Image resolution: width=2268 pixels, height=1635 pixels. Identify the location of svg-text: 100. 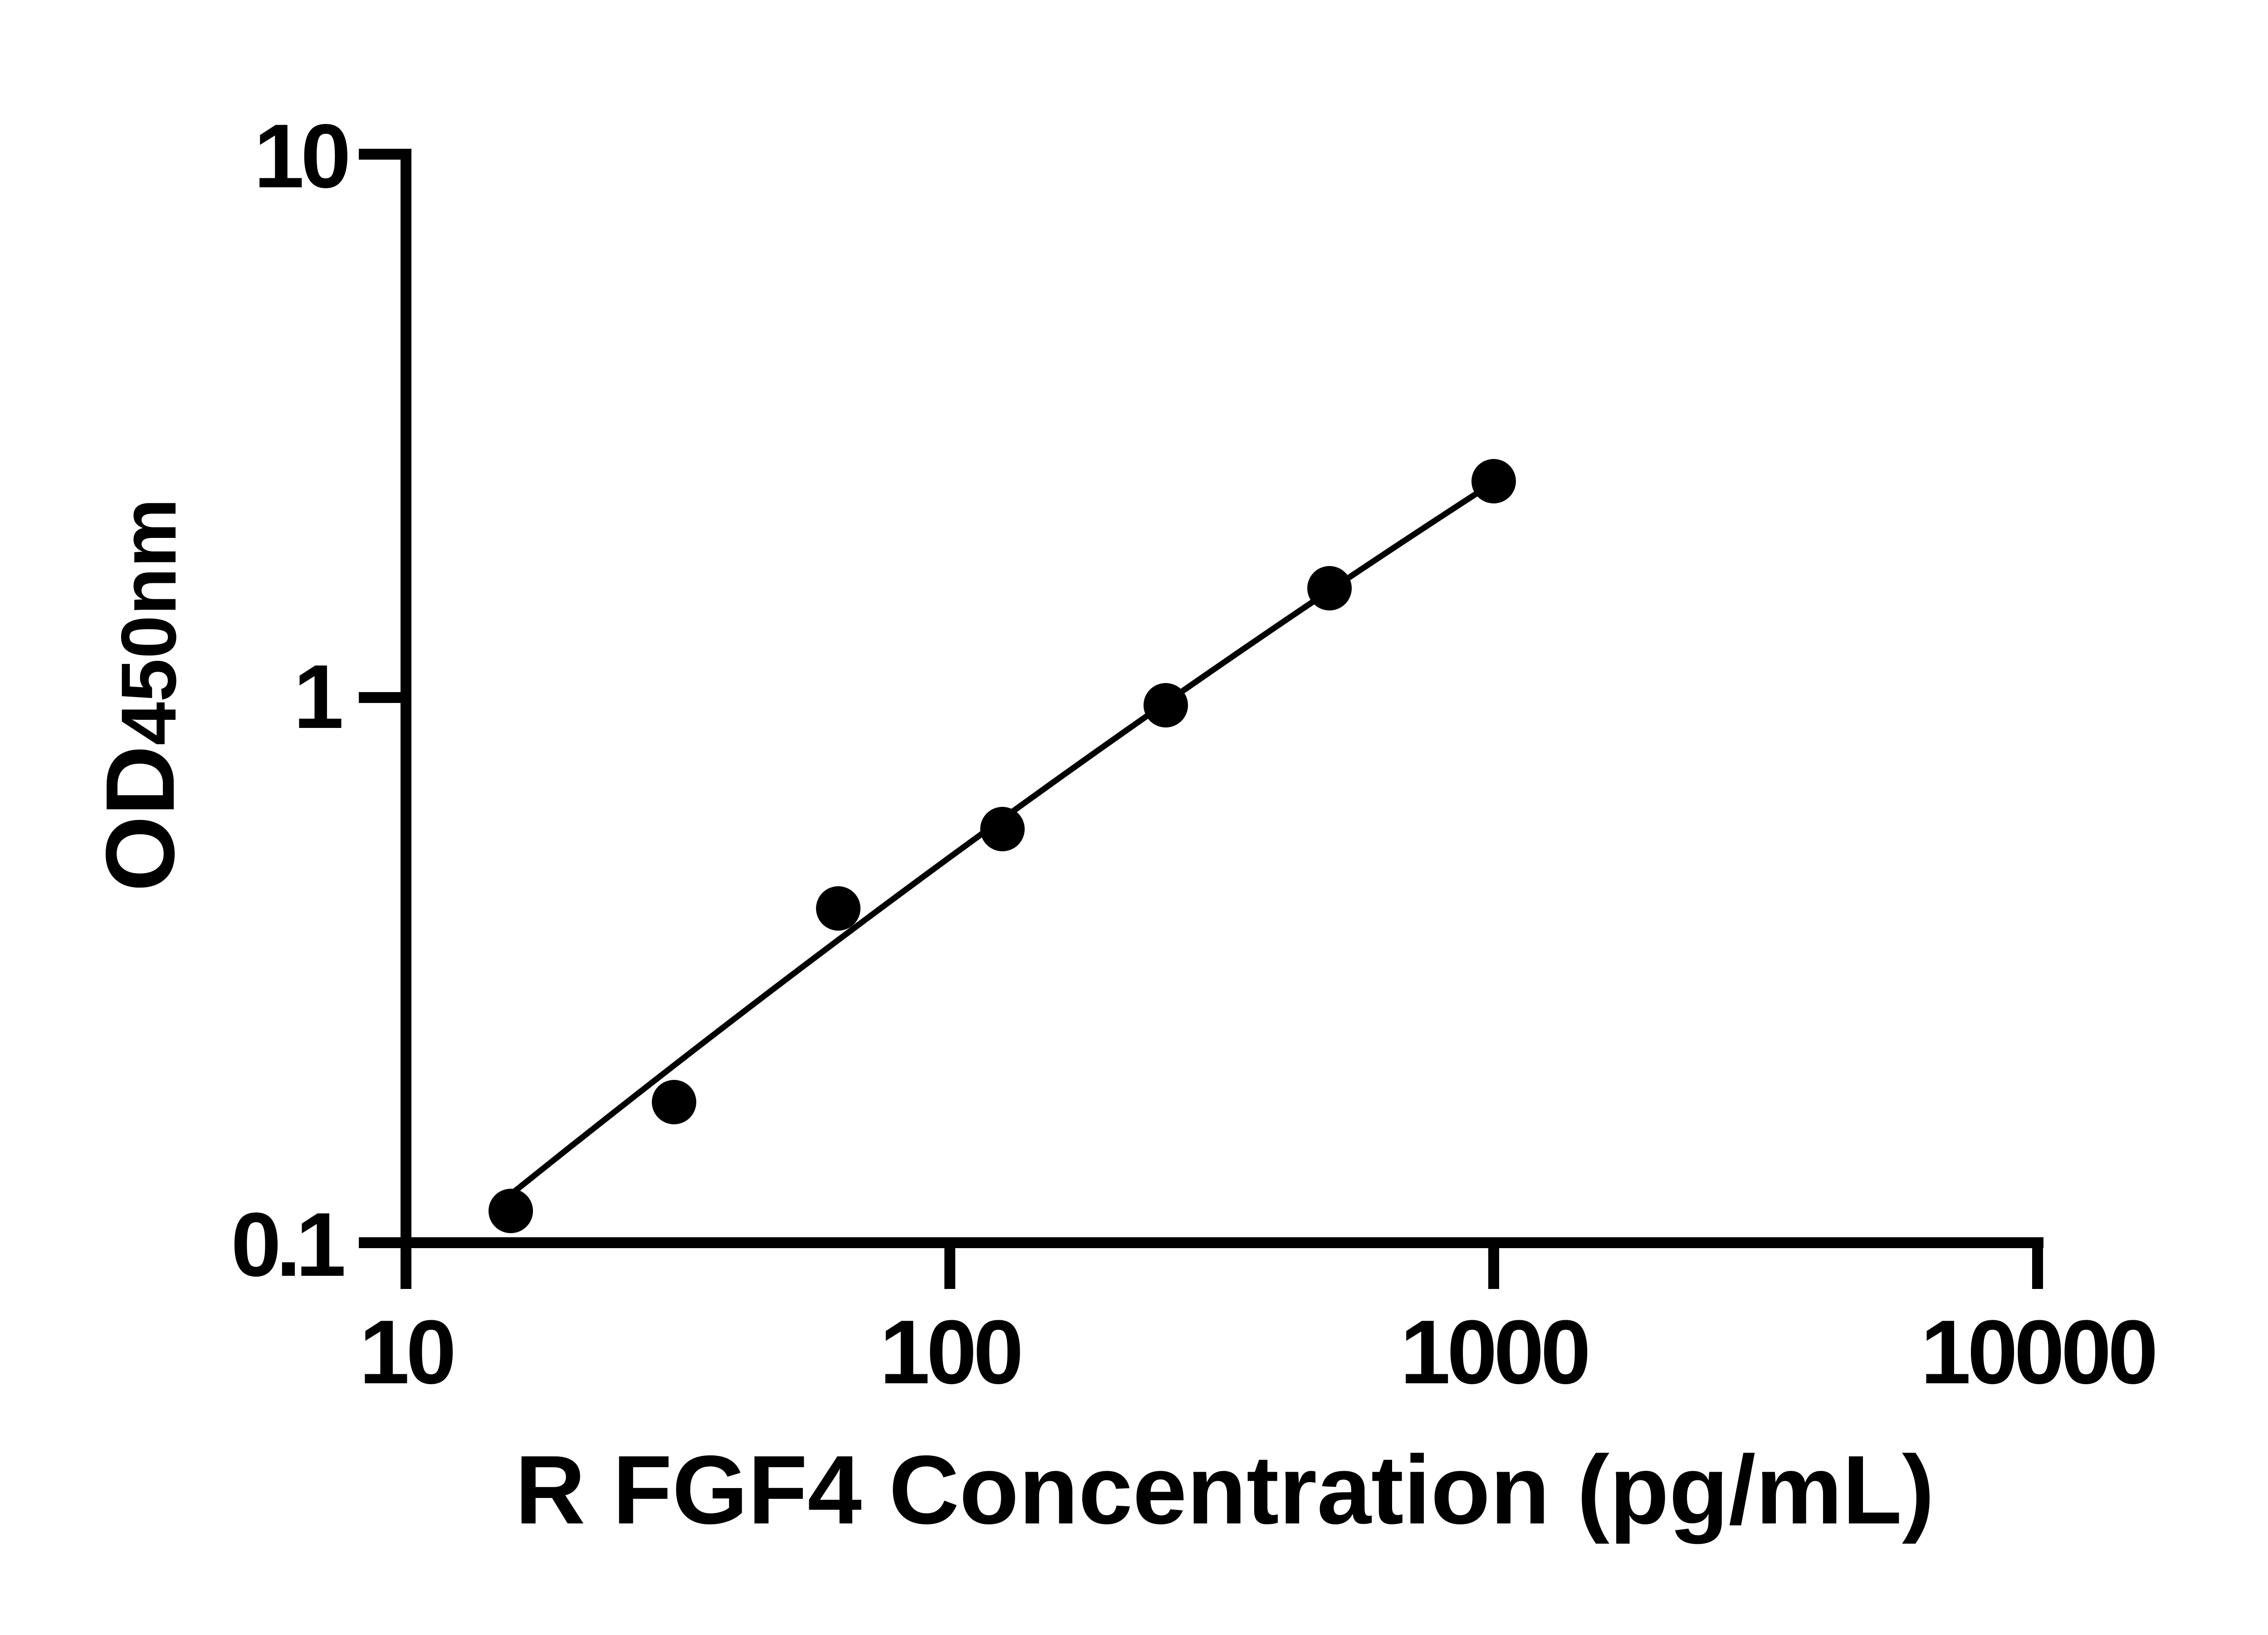
(950, 1352).